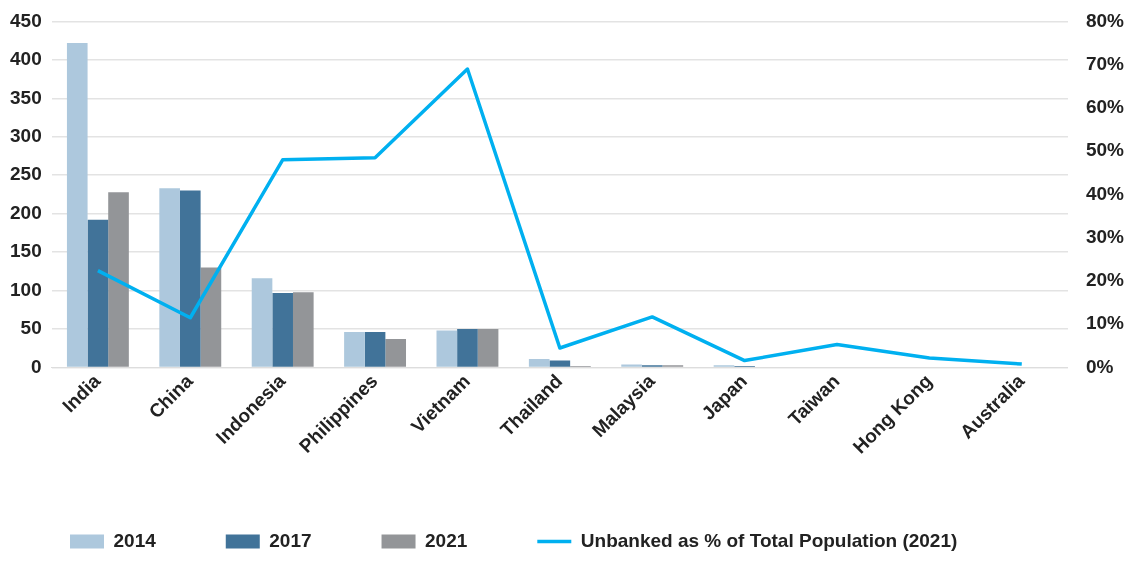 The height and width of the screenshot is (563, 1142). I want to click on y-tick-label: 200, so click(26, 212).